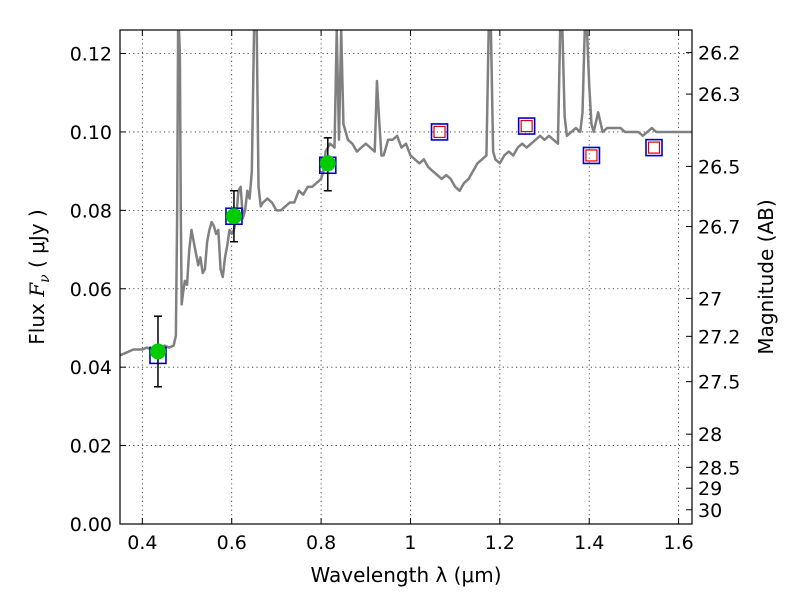 This screenshot has width=800, height=600. Describe the element at coordinates (710, 435) in the screenshot. I see `magnitude-tick-label: 28` at that location.